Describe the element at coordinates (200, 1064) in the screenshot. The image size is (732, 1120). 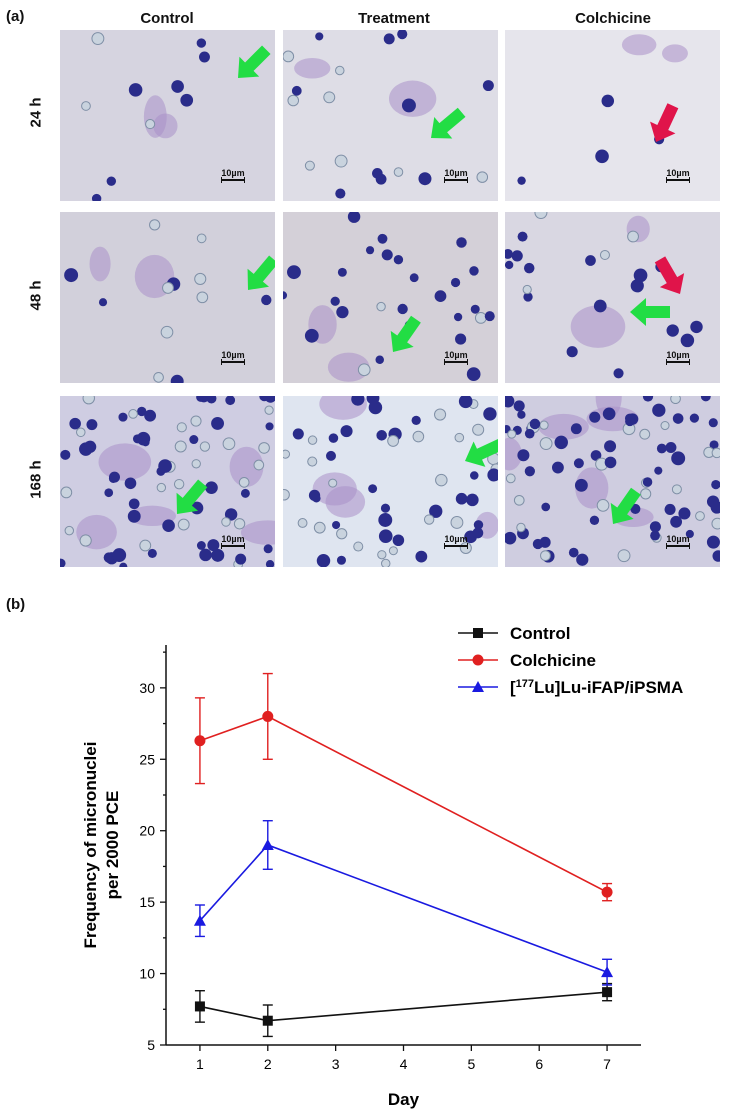
I see `x-tick-label: 1` at that location.